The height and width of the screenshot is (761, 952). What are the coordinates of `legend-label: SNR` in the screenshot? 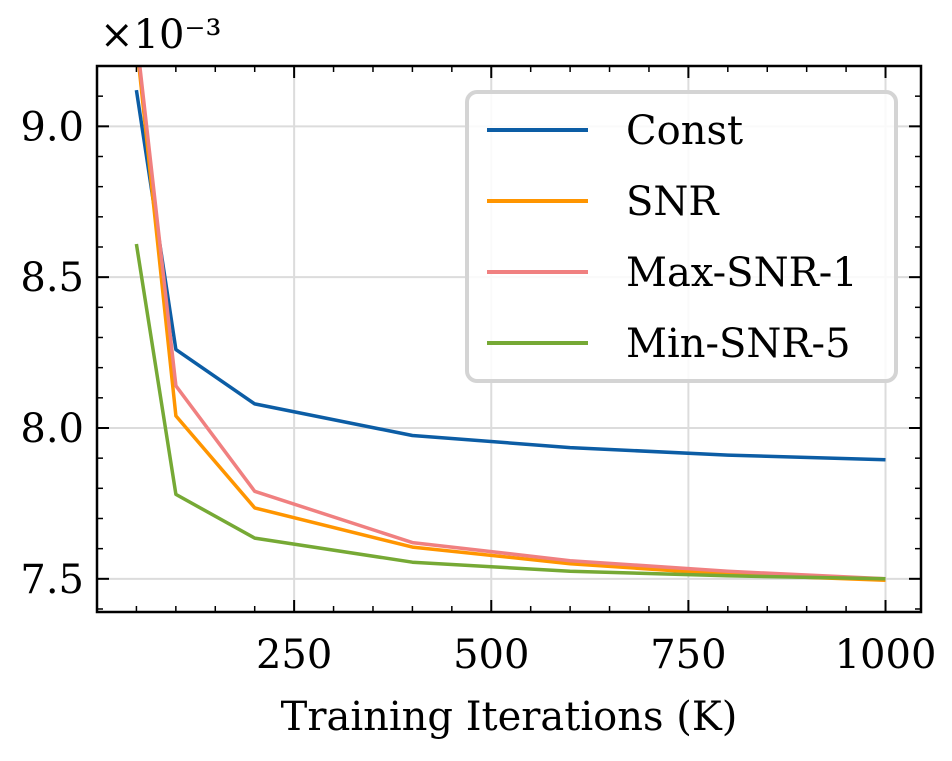 It's located at (673, 202).